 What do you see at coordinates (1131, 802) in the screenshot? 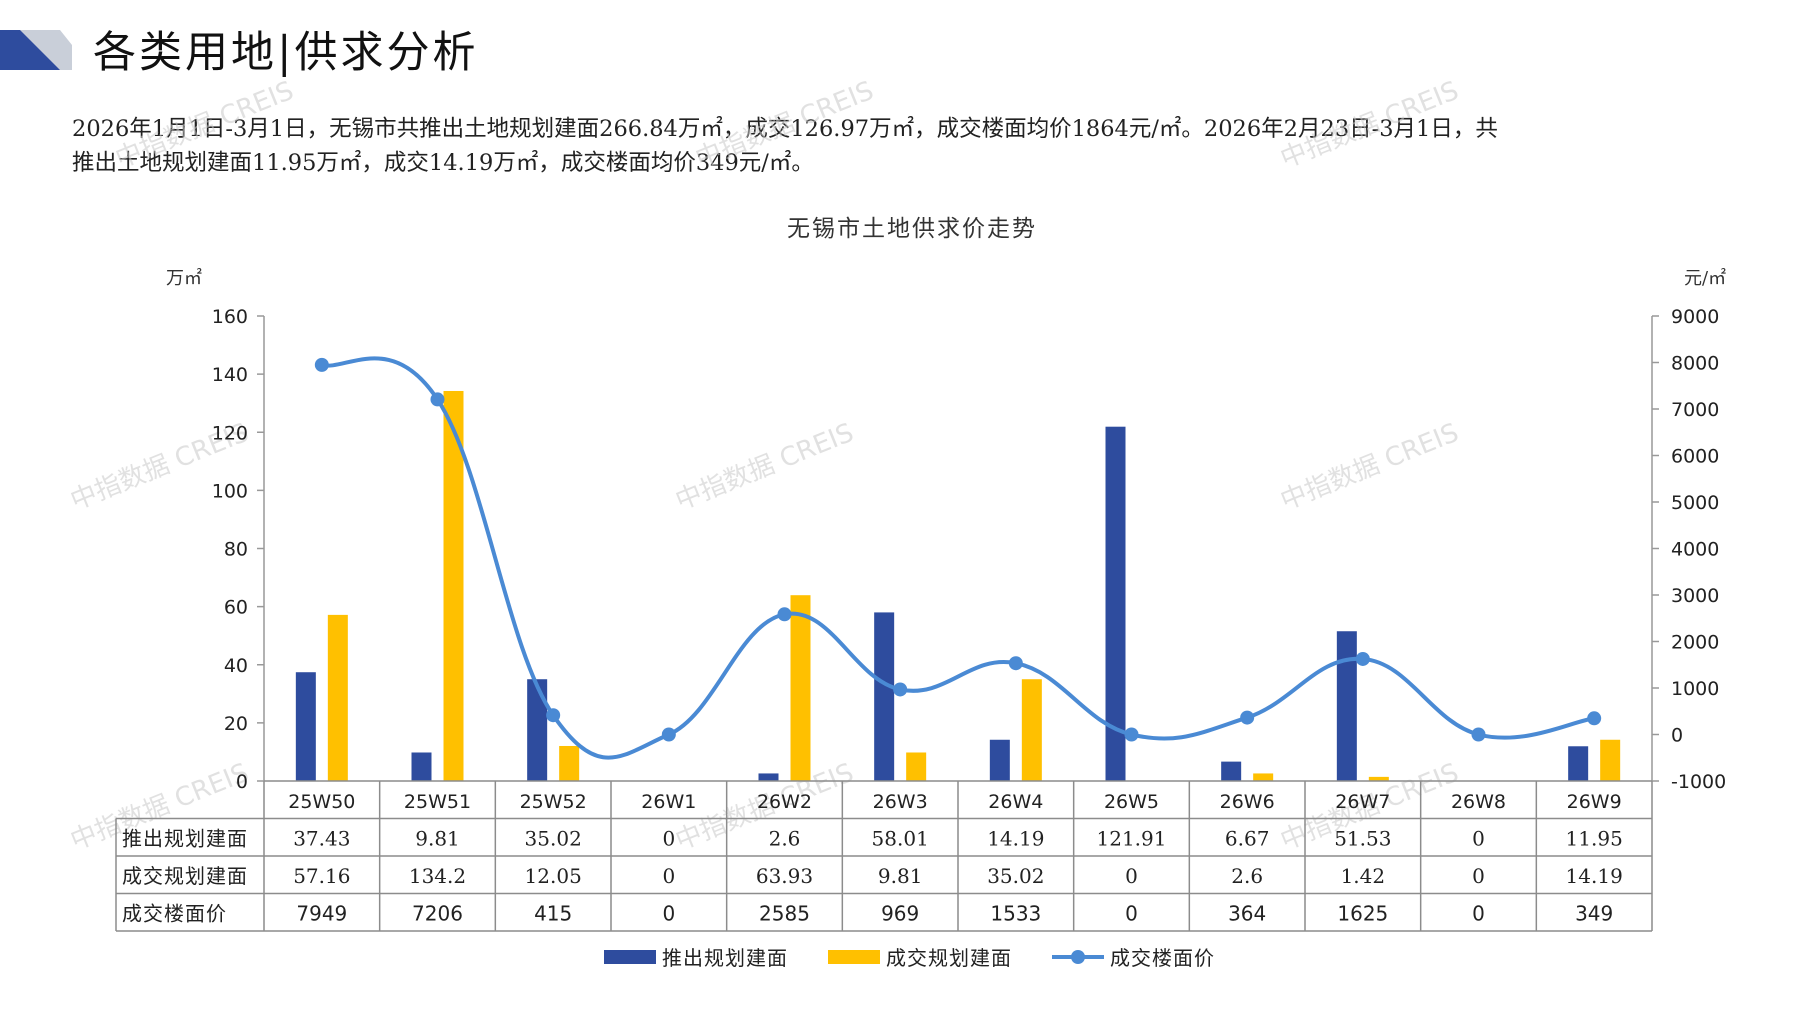
I see `category-label-26W5: 26W5` at bounding box center [1131, 802].